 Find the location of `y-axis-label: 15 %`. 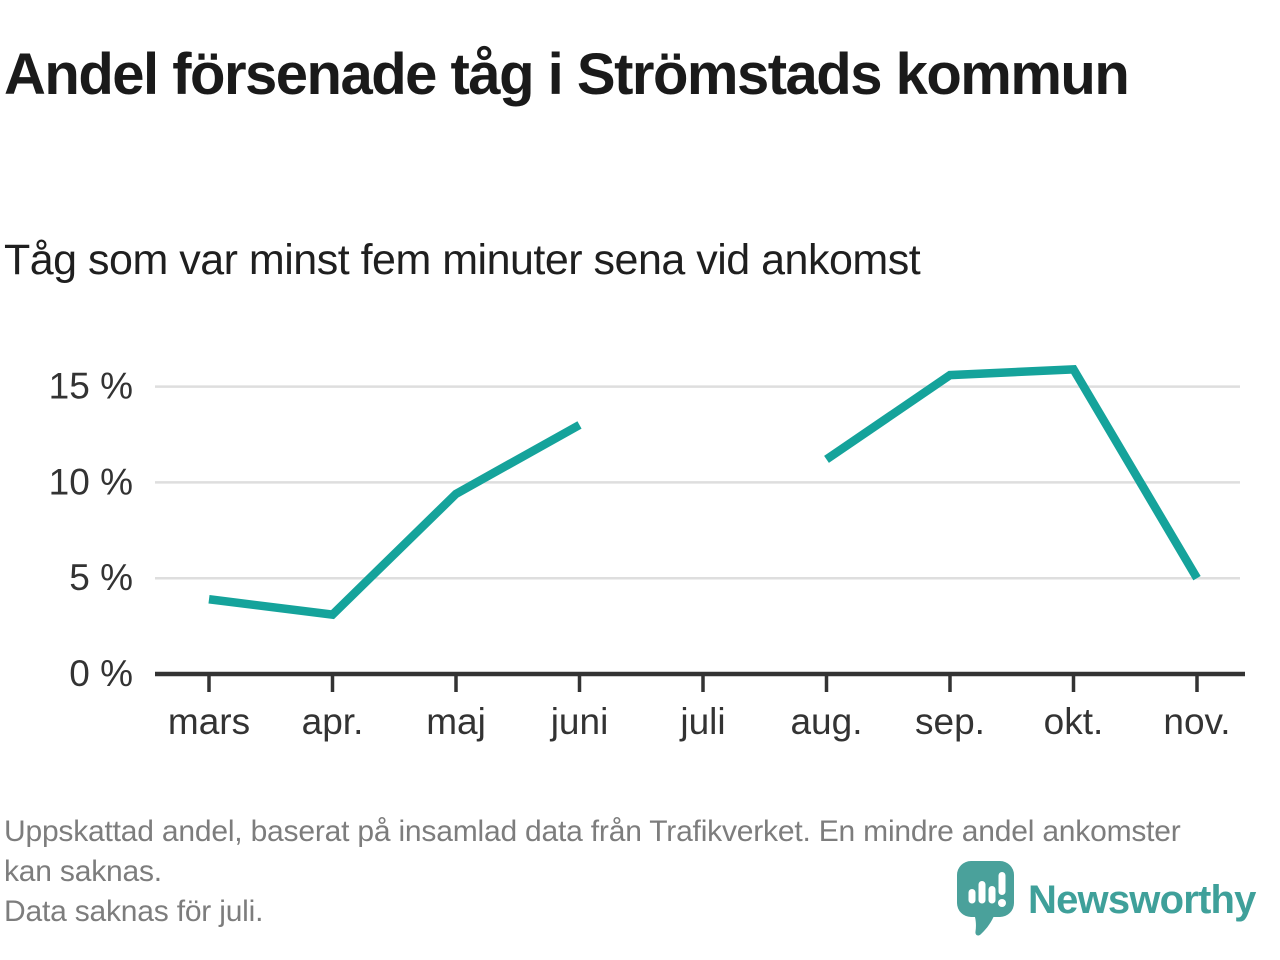

y-axis-label: 15 % is located at coordinates (91, 386).